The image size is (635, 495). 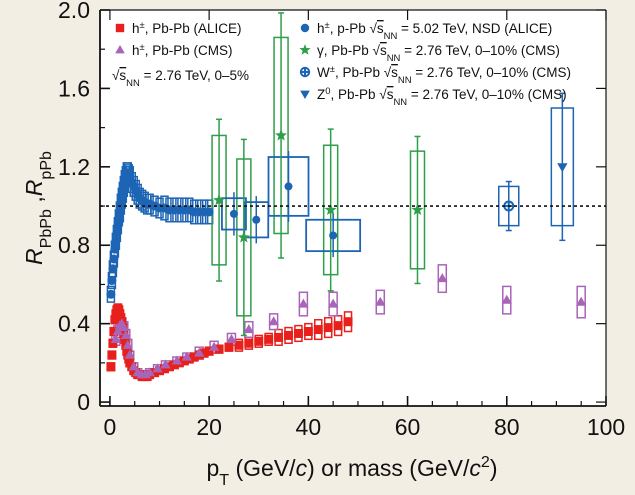 I want to click on x-tick-label: 0, so click(x=110, y=427).